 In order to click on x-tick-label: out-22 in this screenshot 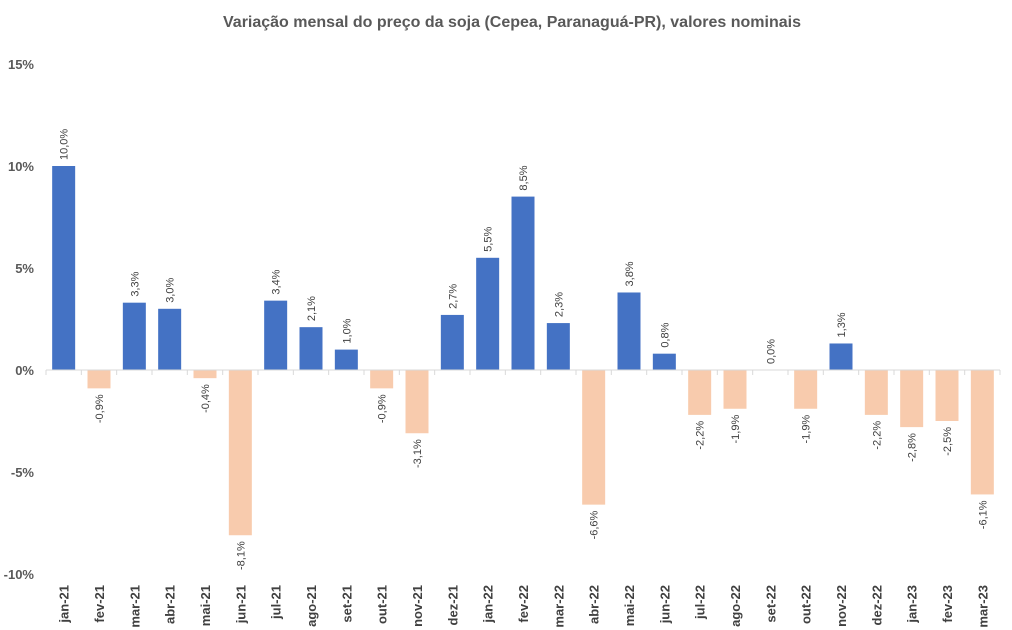, I will do `click(806, 604)`.